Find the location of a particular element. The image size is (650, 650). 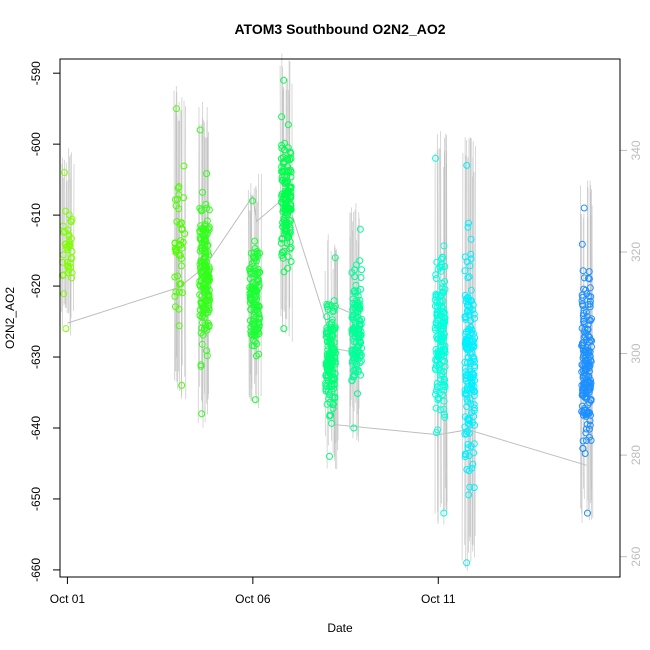

y2-tick-label: 340 is located at coordinates (636, 150).